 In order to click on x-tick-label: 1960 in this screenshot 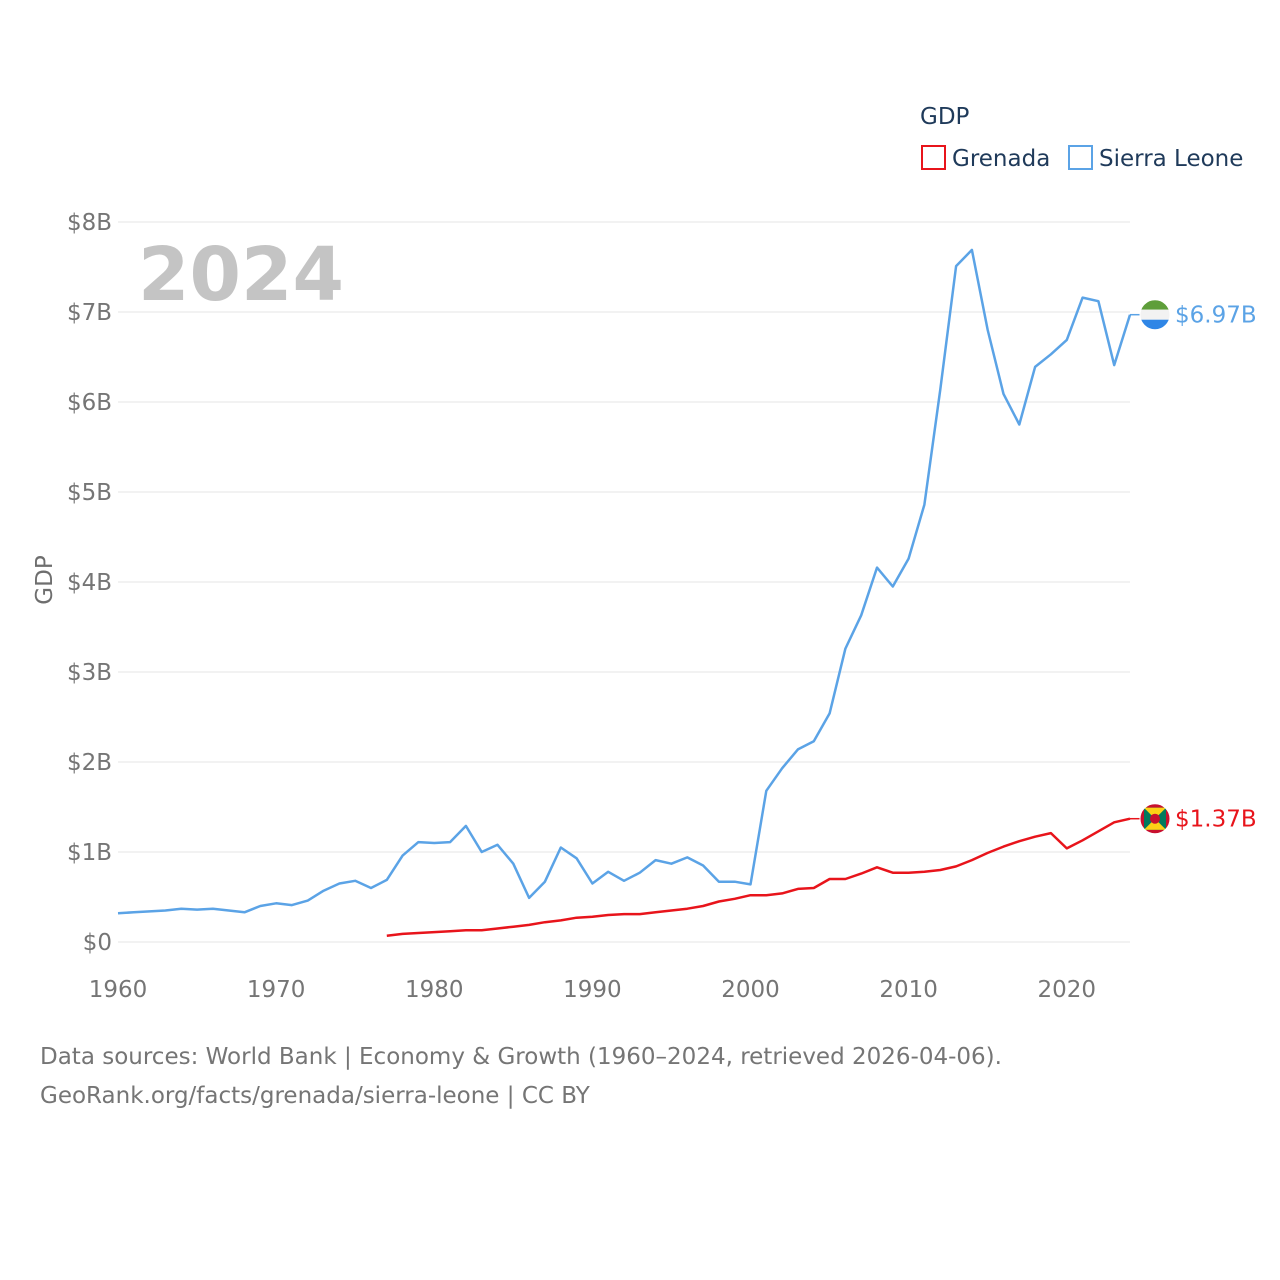, I will do `click(118, 990)`.